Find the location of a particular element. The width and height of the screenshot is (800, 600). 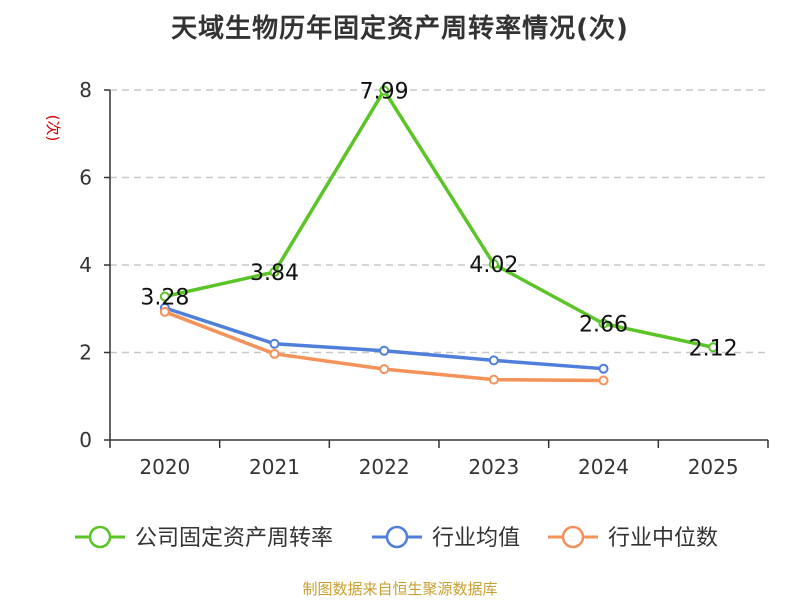

legend-label: 行业均值 is located at coordinates (476, 538).